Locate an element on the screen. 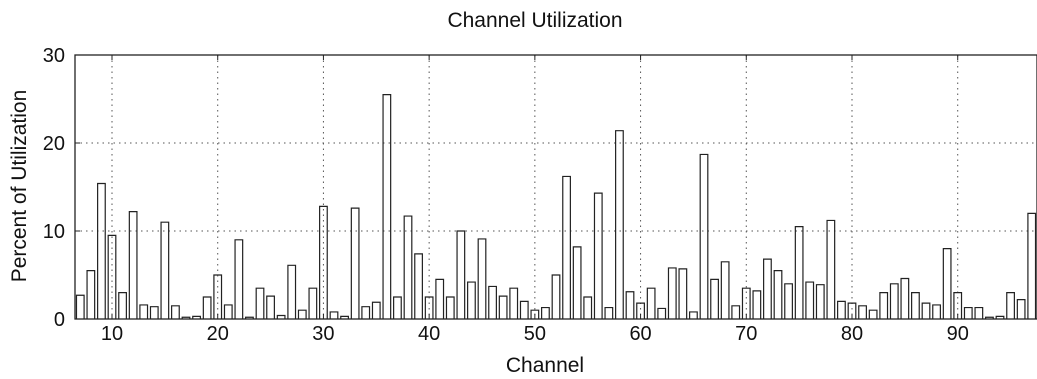 The image size is (1037, 379). x-tick-label: 40 is located at coordinates (429, 334).